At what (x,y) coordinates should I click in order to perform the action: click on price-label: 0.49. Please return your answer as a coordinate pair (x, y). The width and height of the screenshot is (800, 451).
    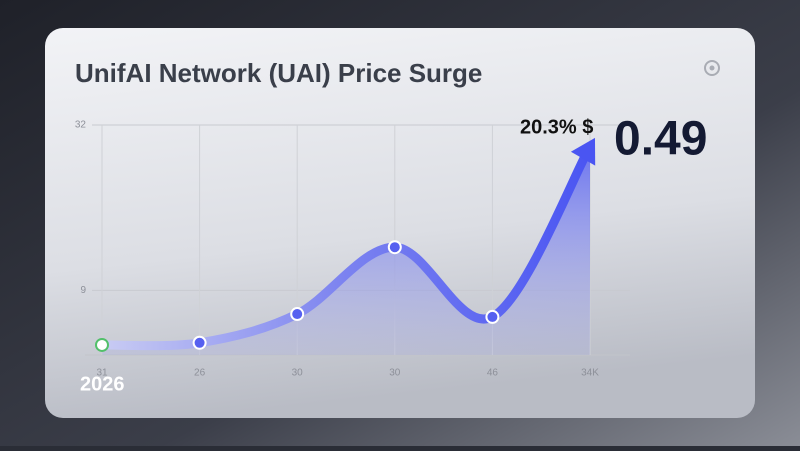
    Looking at the image, I should click on (660, 139).